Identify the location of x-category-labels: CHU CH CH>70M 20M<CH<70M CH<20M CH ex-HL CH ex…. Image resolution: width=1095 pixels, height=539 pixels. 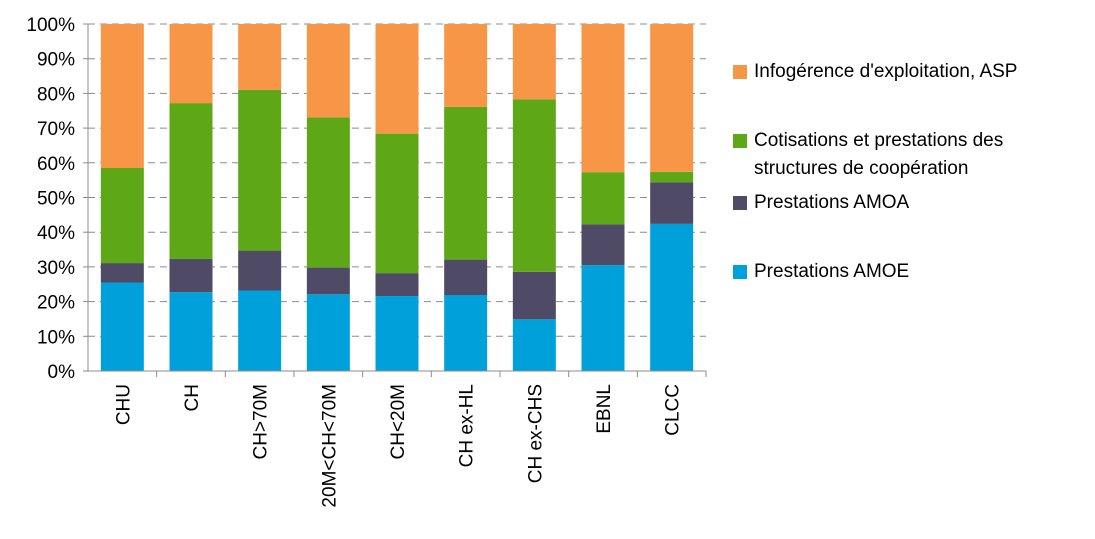
(398, 446).